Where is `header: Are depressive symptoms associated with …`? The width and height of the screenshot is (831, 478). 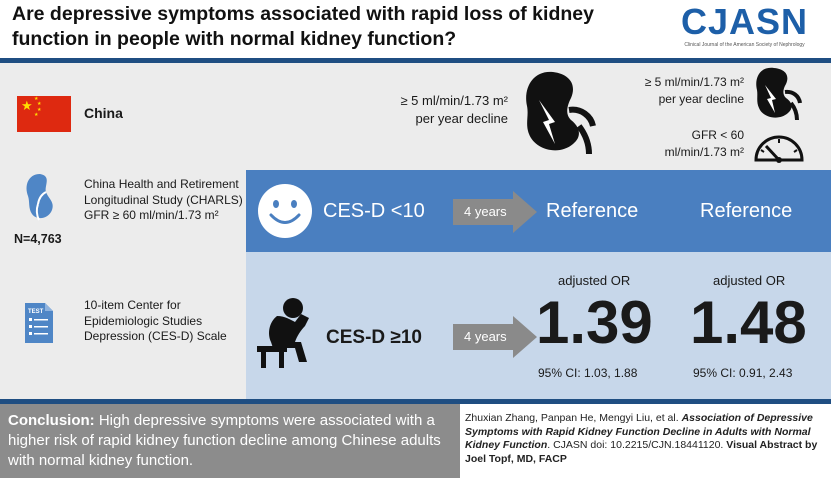
header: Are depressive symptoms associated with … is located at coordinates (415, 29).